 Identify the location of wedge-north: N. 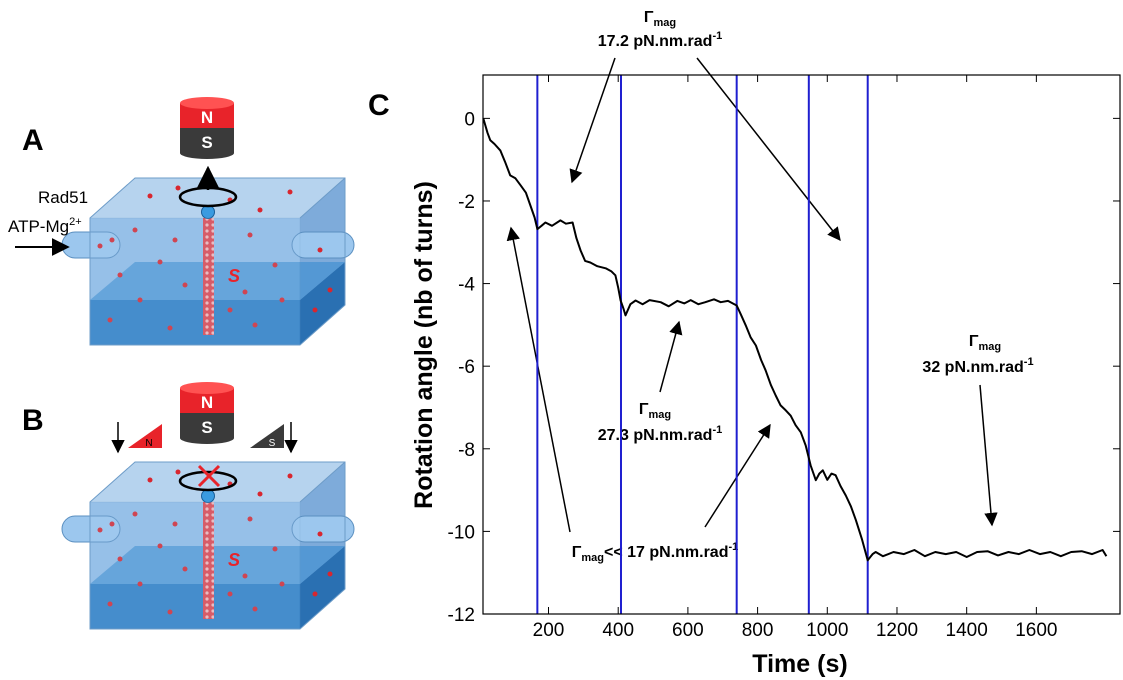
(148, 443).